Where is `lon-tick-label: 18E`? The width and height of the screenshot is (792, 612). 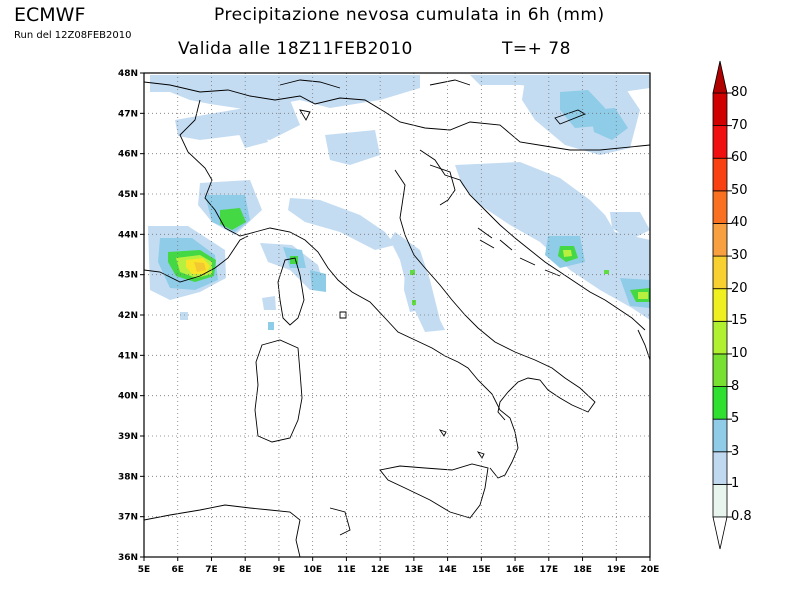 lon-tick-label: 18E is located at coordinates (582, 570).